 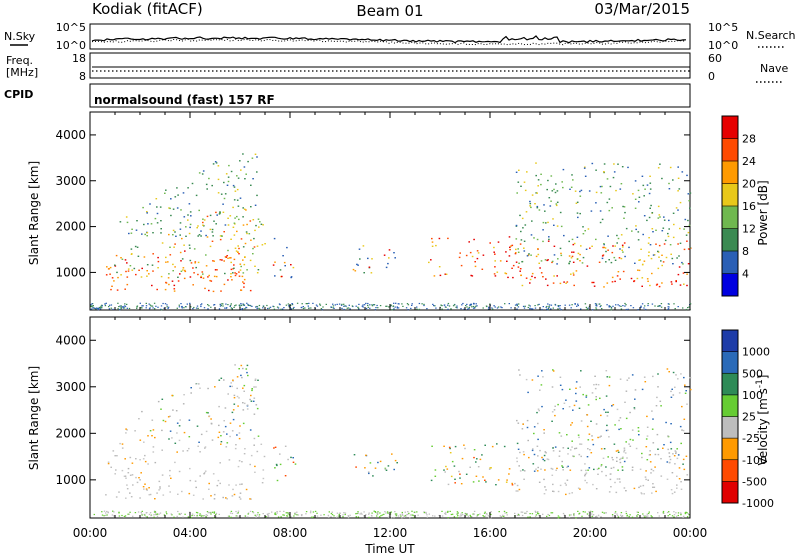 What do you see at coordinates (758, 503) in the screenshot?
I see `velocity-colorbar-label-7: -1000` at bounding box center [758, 503].